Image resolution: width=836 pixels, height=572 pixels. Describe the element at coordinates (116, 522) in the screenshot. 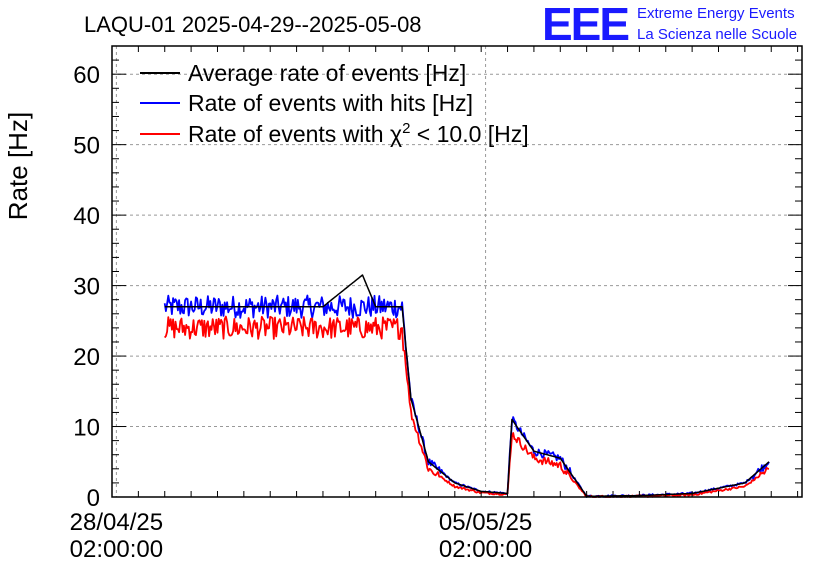

I see `x-tick-label-date: 28/04/25` at that location.